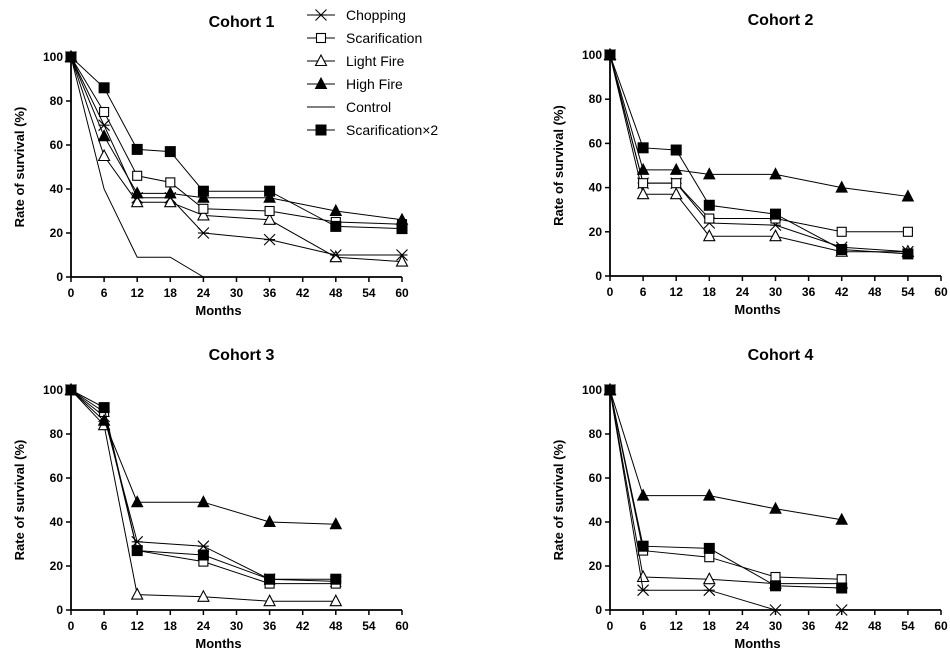 This screenshot has width=950, height=661. I want to click on x-tick-label: 60, so click(402, 626).